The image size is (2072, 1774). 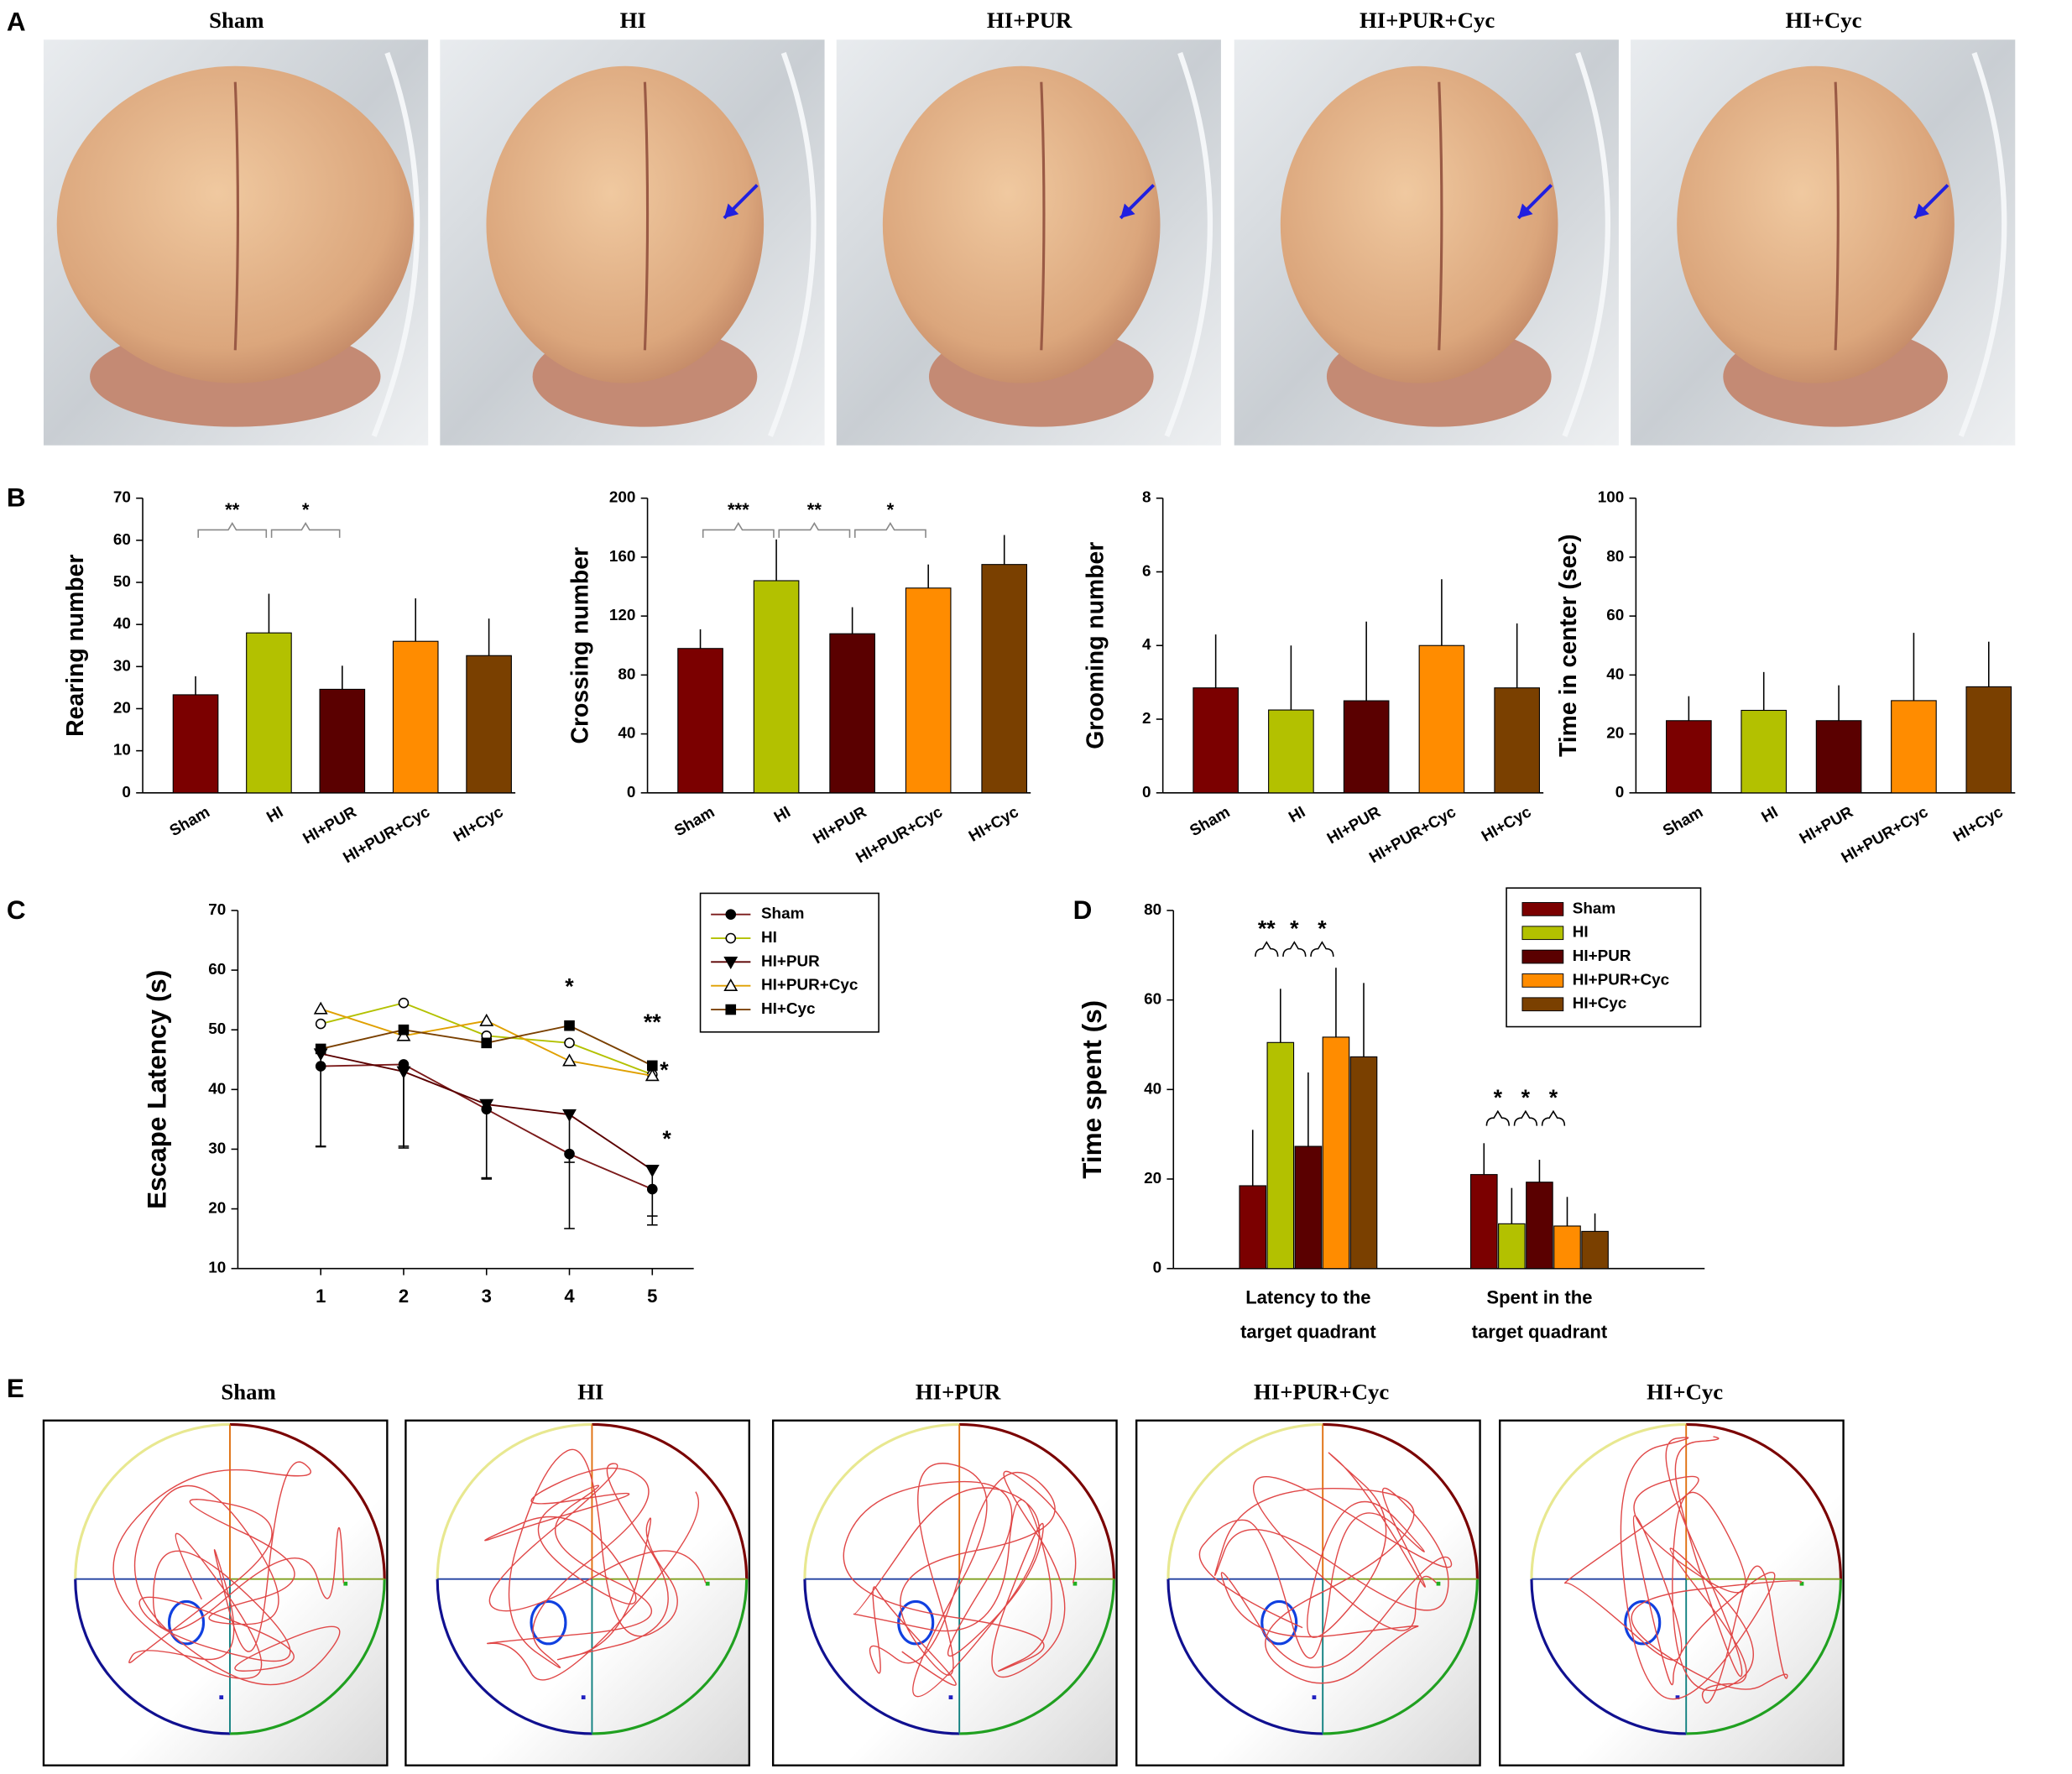 I want to click on photo-title: HI+PUR, so click(x=1030, y=20).